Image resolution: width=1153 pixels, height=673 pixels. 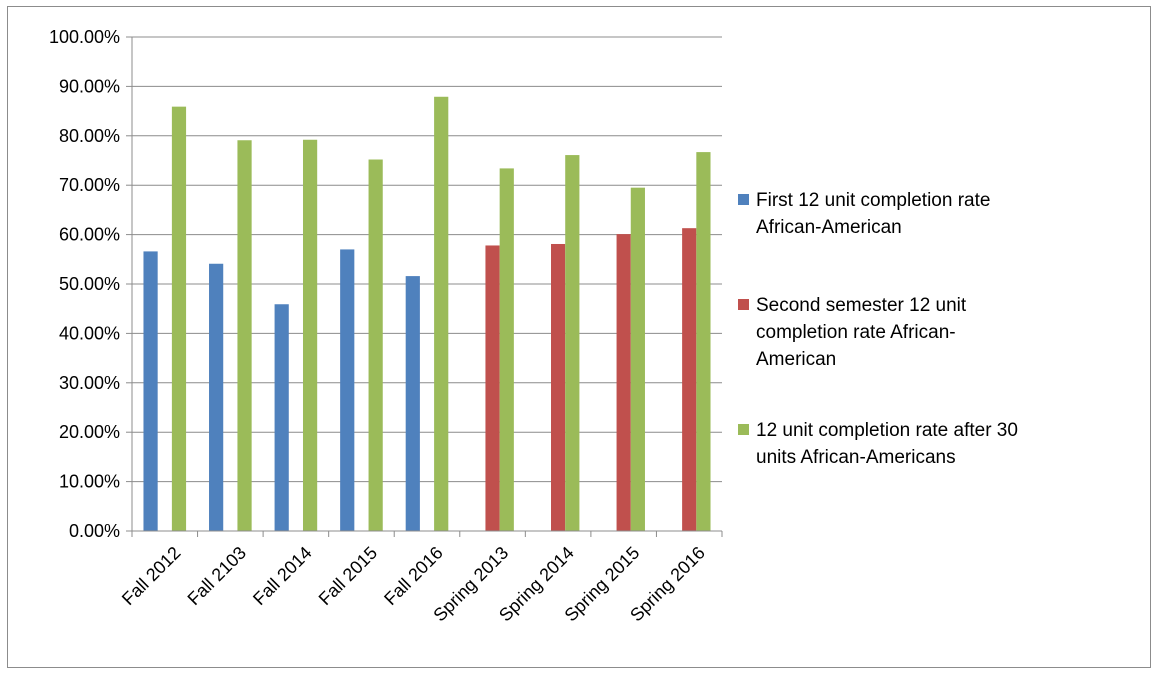 What do you see at coordinates (89, 86) in the screenshot?
I see `y-tick-label: 90.00%` at bounding box center [89, 86].